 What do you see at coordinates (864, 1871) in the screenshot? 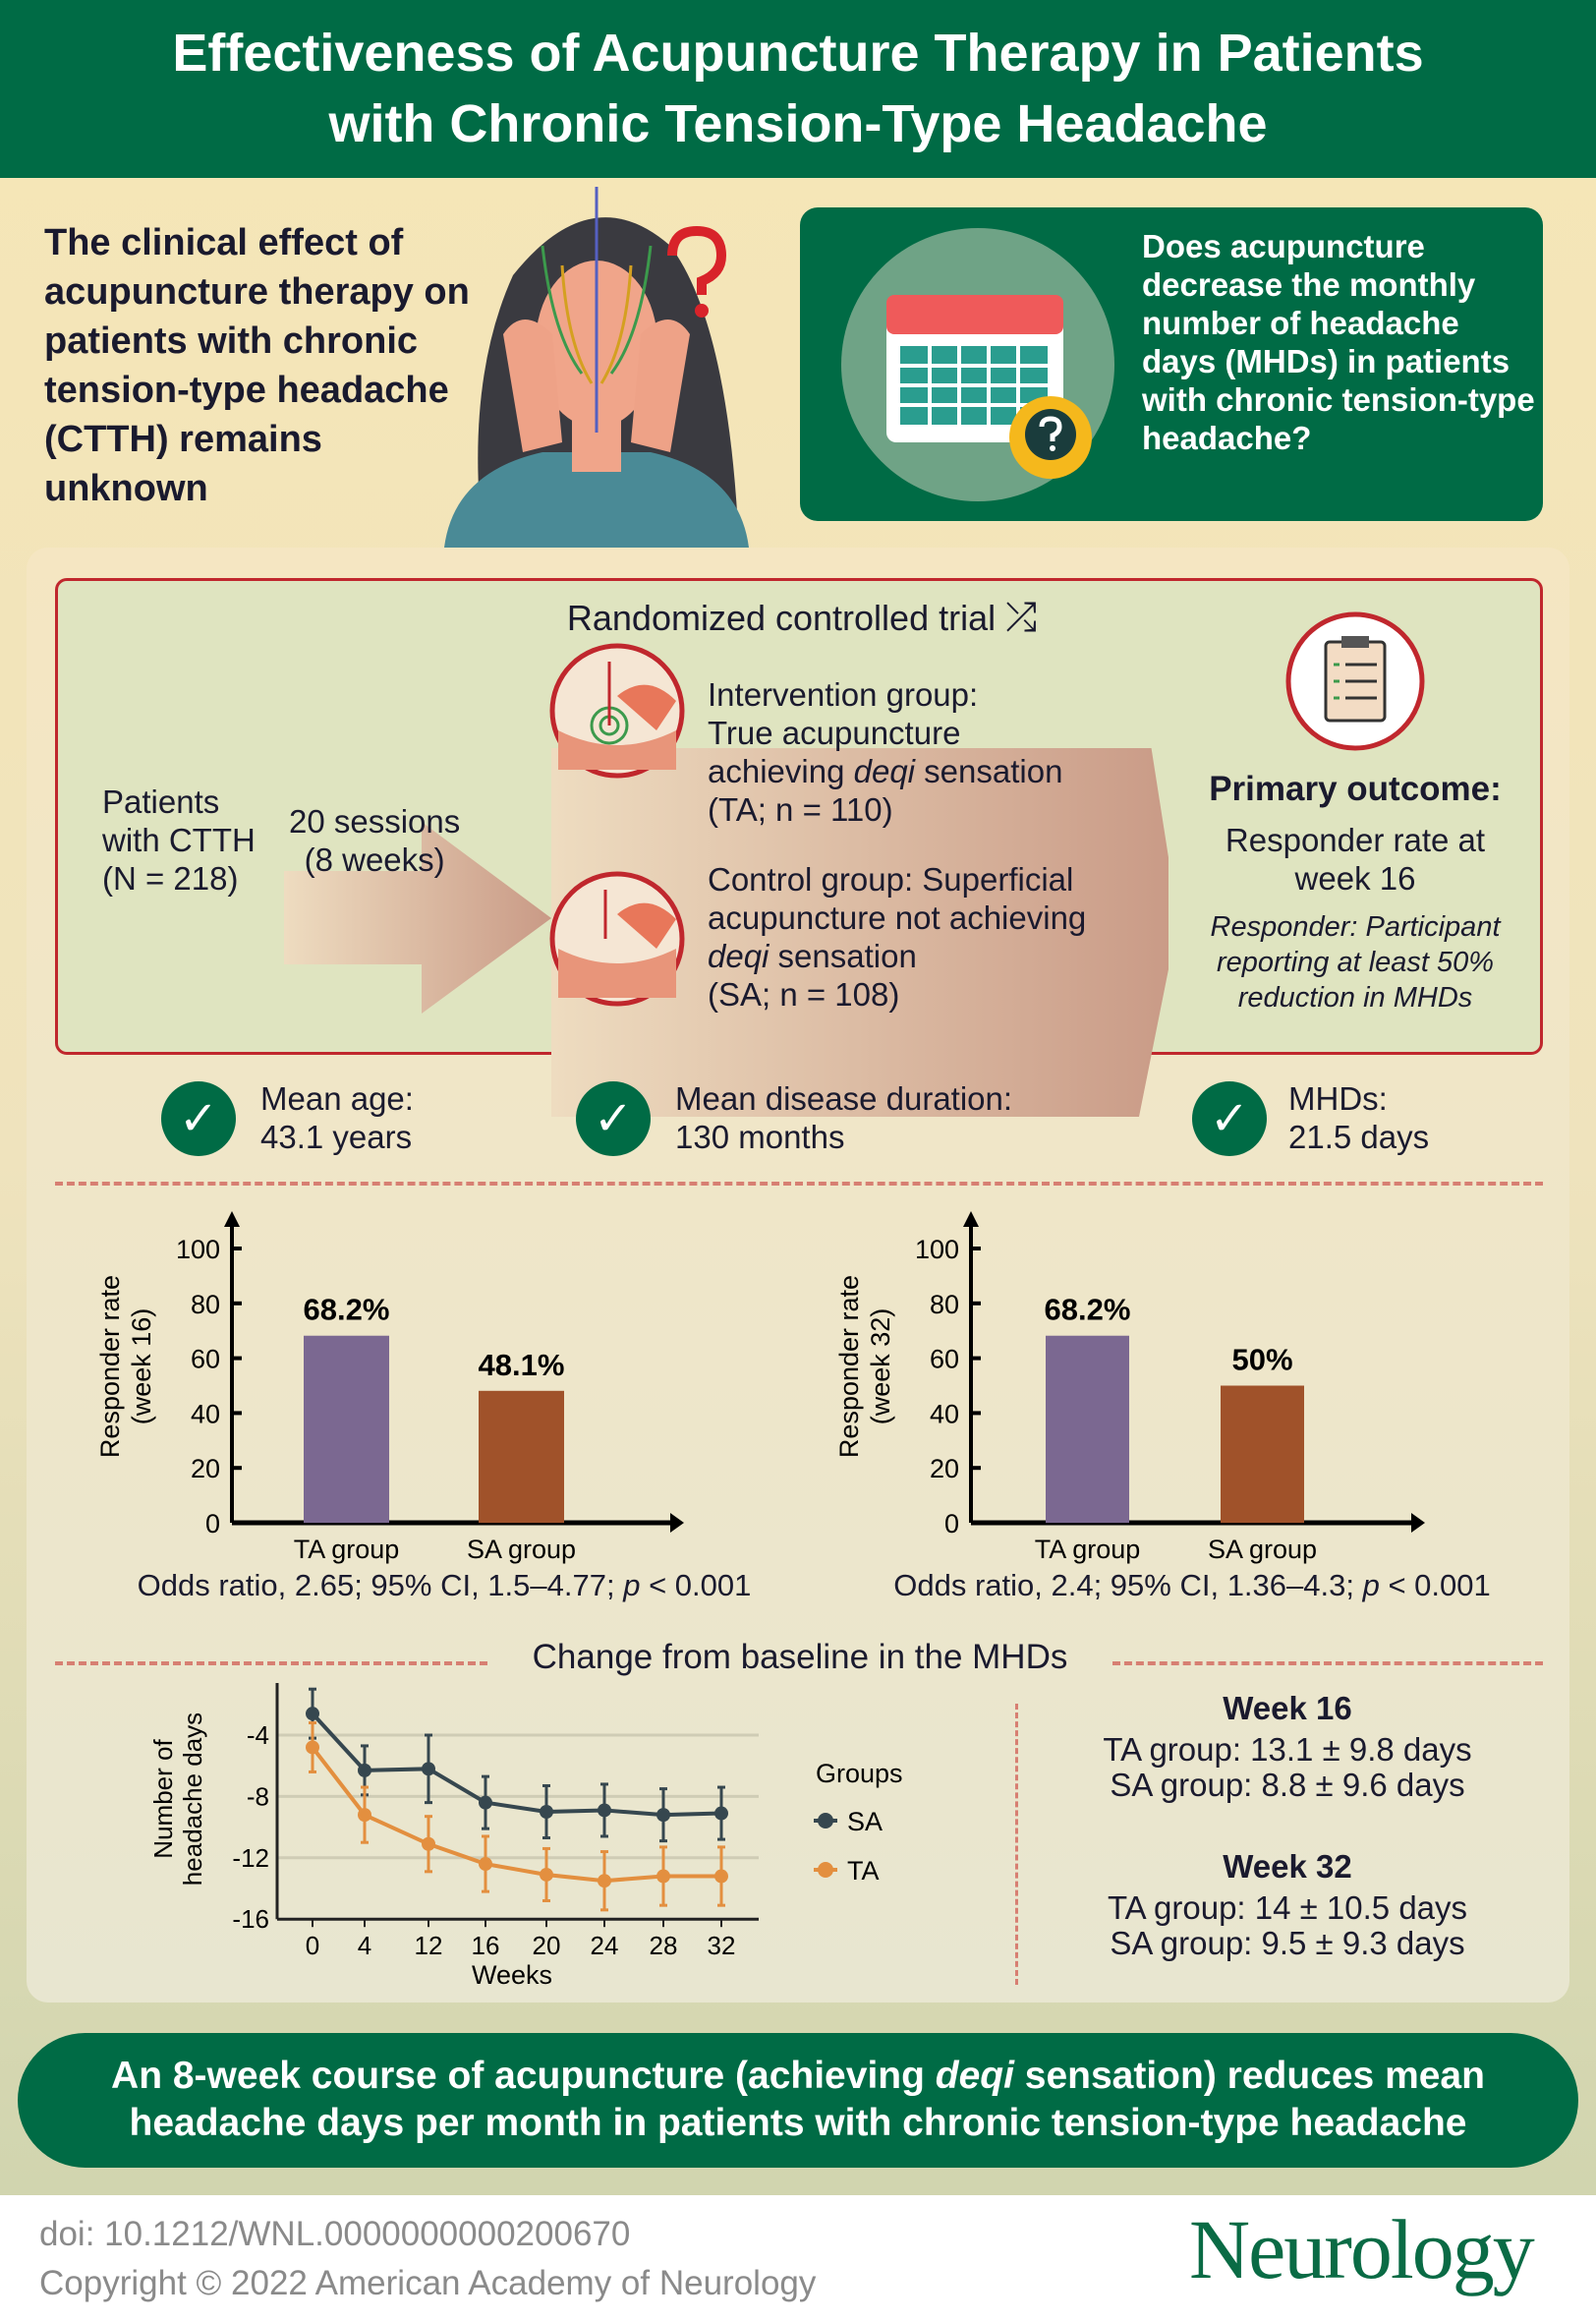
I see `legend-label: TA` at bounding box center [864, 1871].